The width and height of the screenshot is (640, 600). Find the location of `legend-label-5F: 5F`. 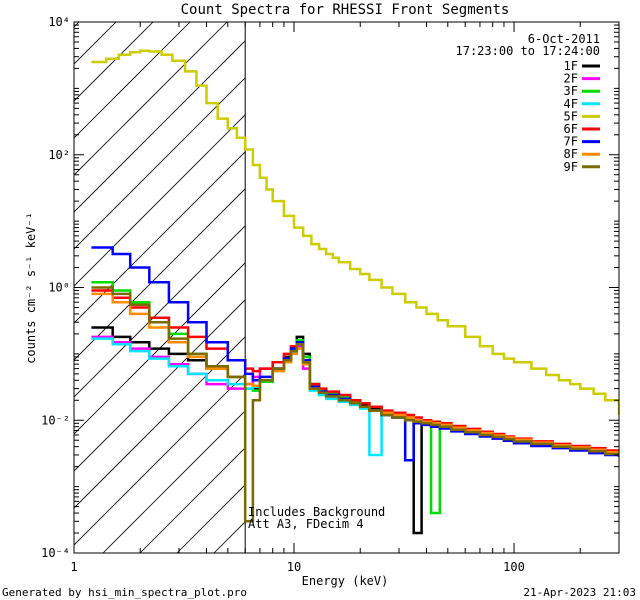

legend-label-5F: 5F is located at coordinates (571, 116).